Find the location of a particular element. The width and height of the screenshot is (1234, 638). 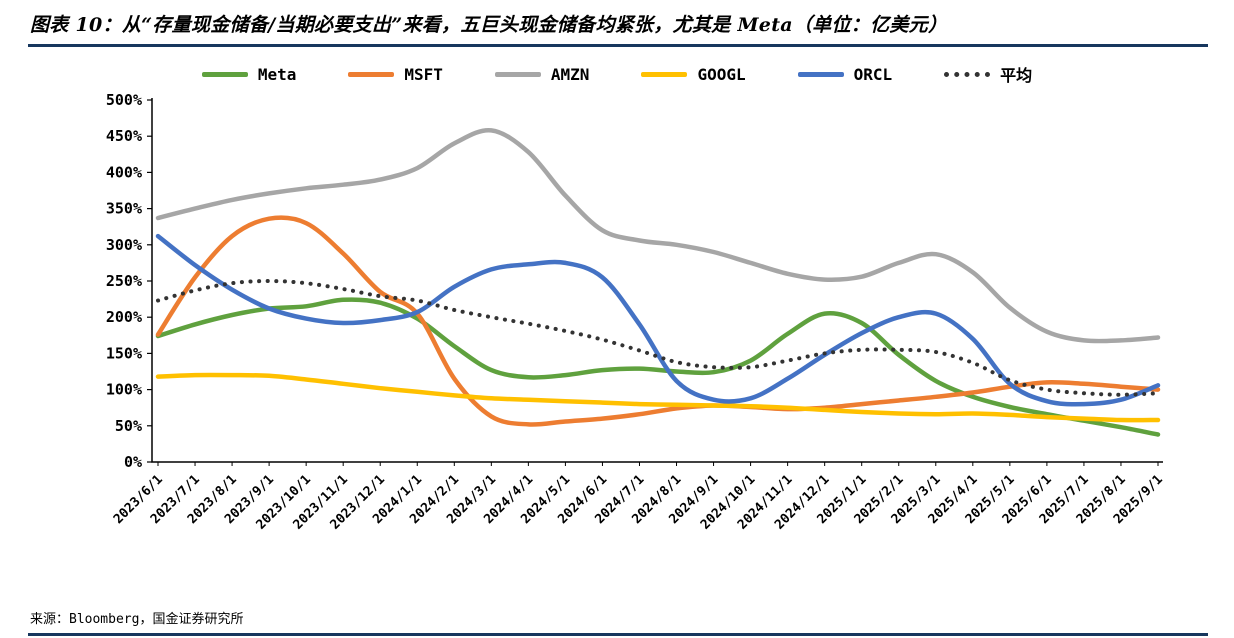

y-tick-label: 350% is located at coordinates (124, 209).